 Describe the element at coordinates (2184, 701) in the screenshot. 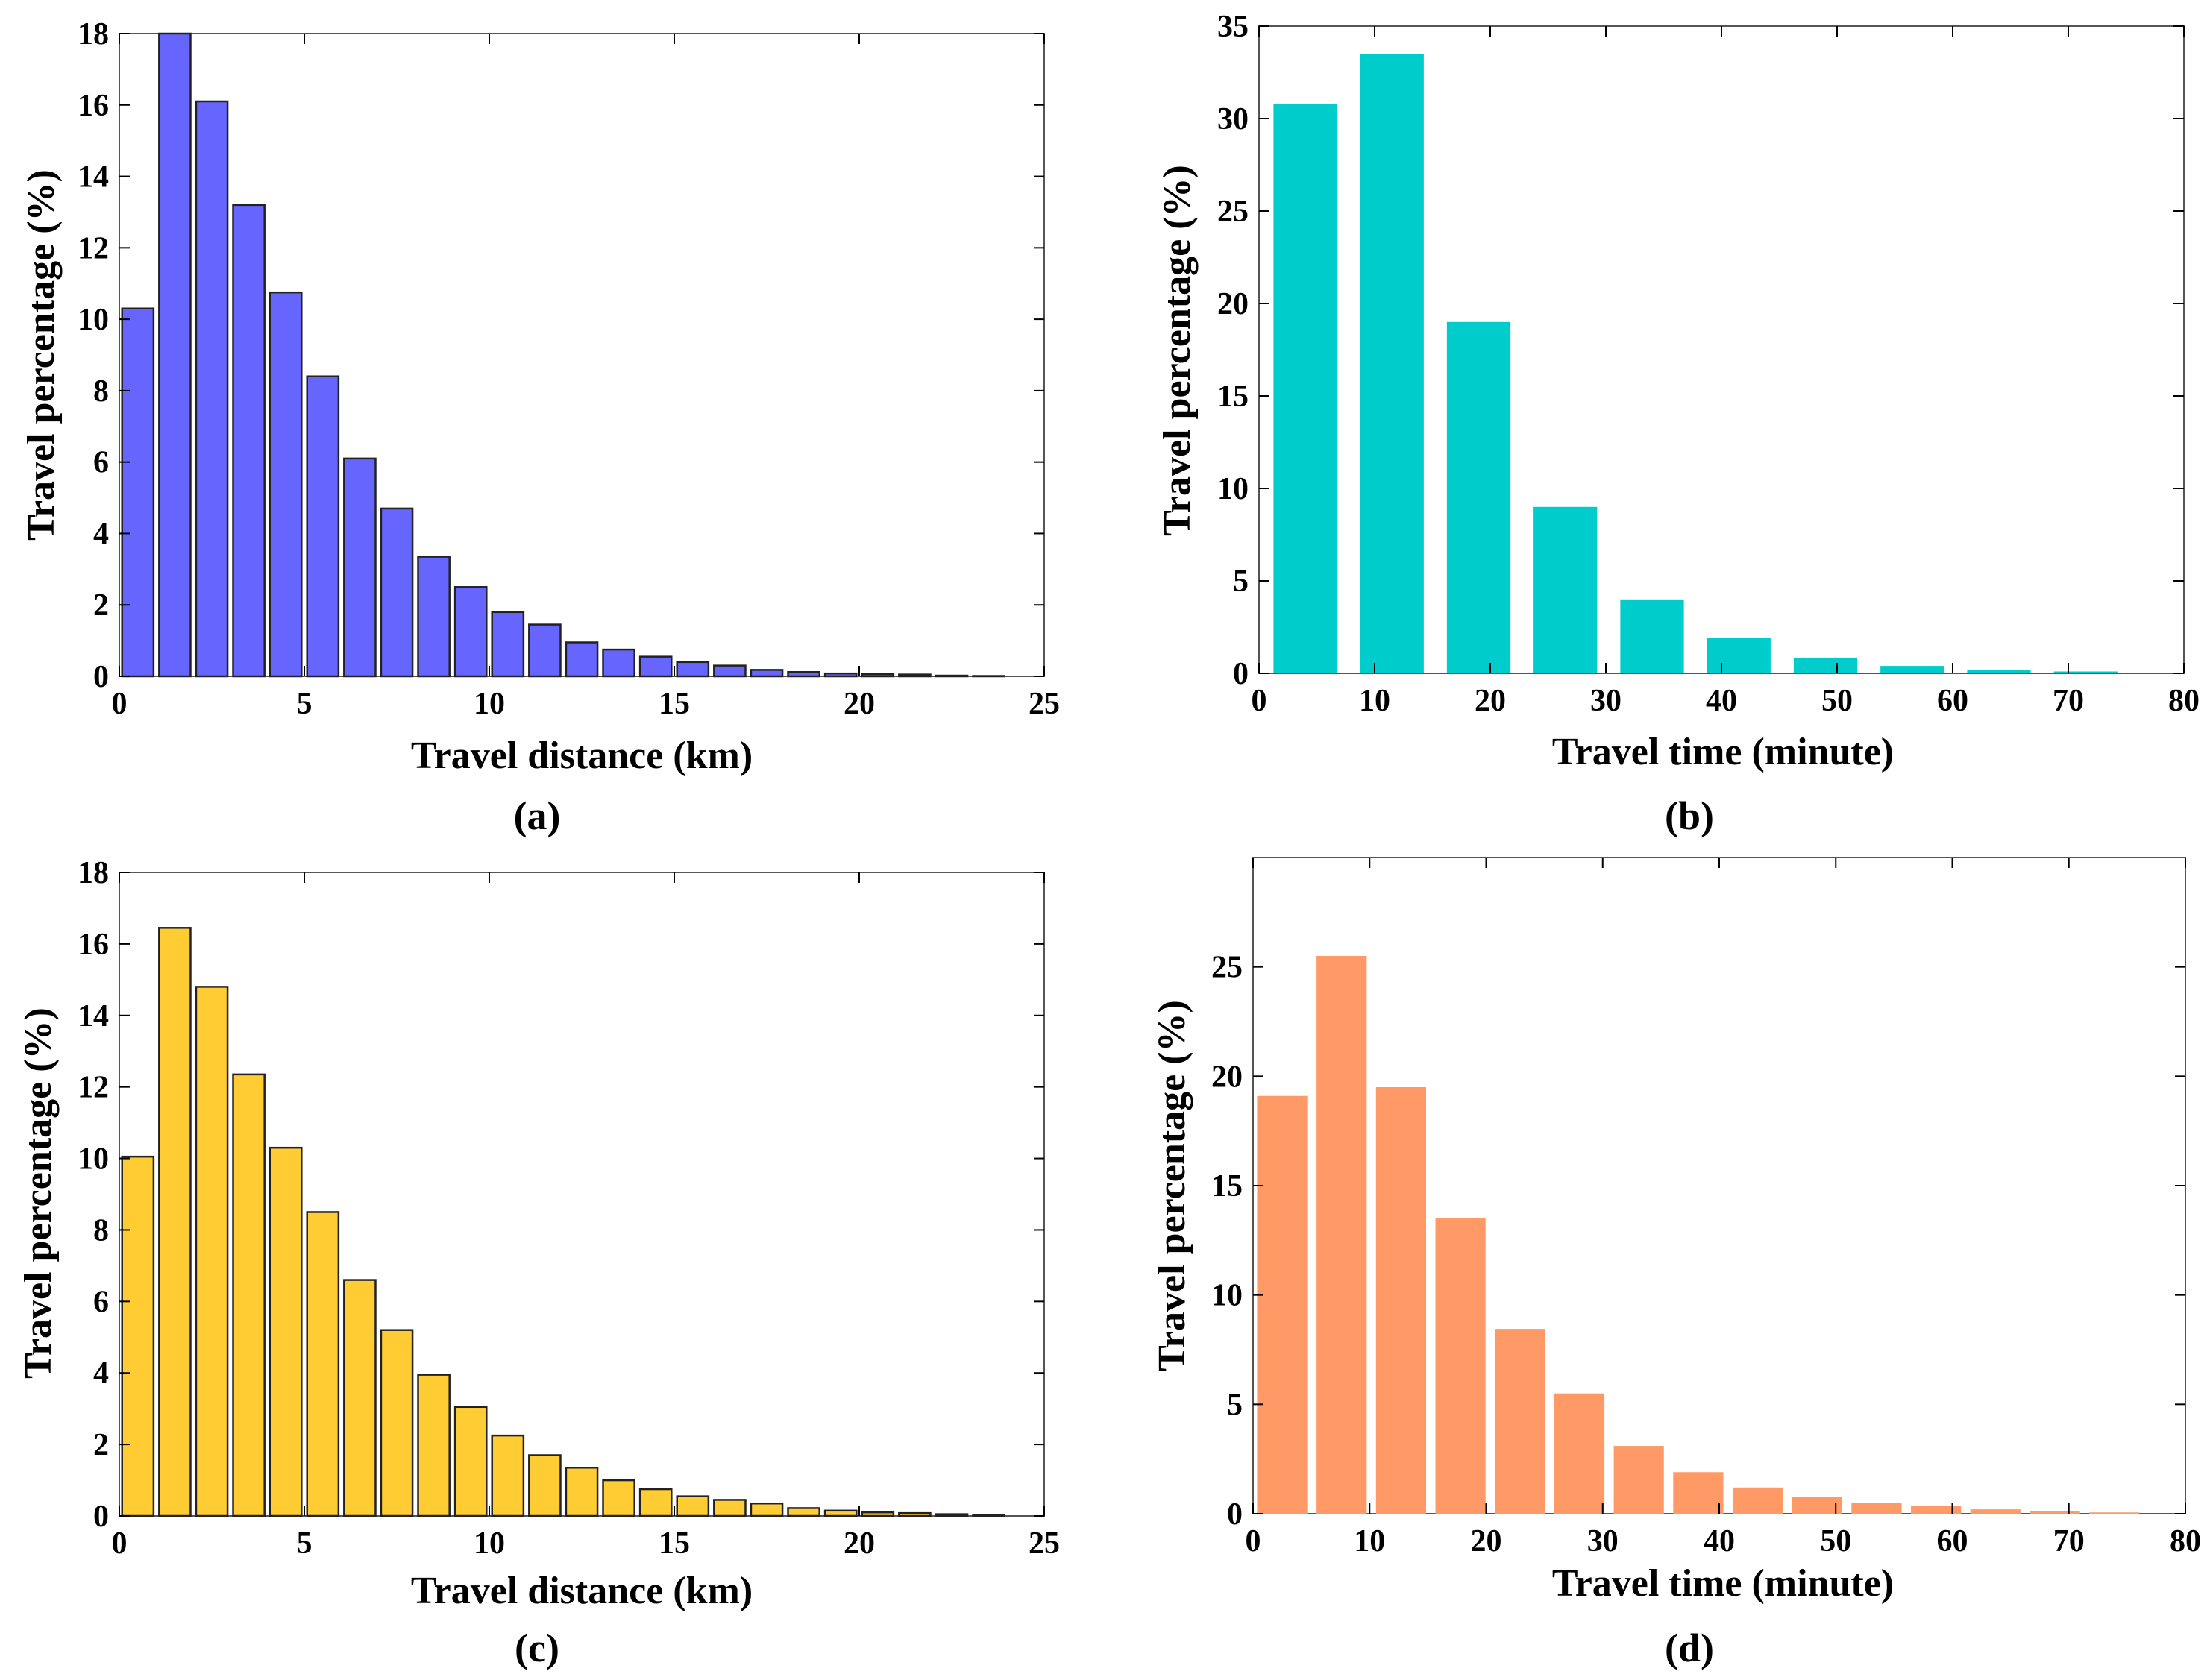

I see `x-tick-label-b-8: 80` at that location.